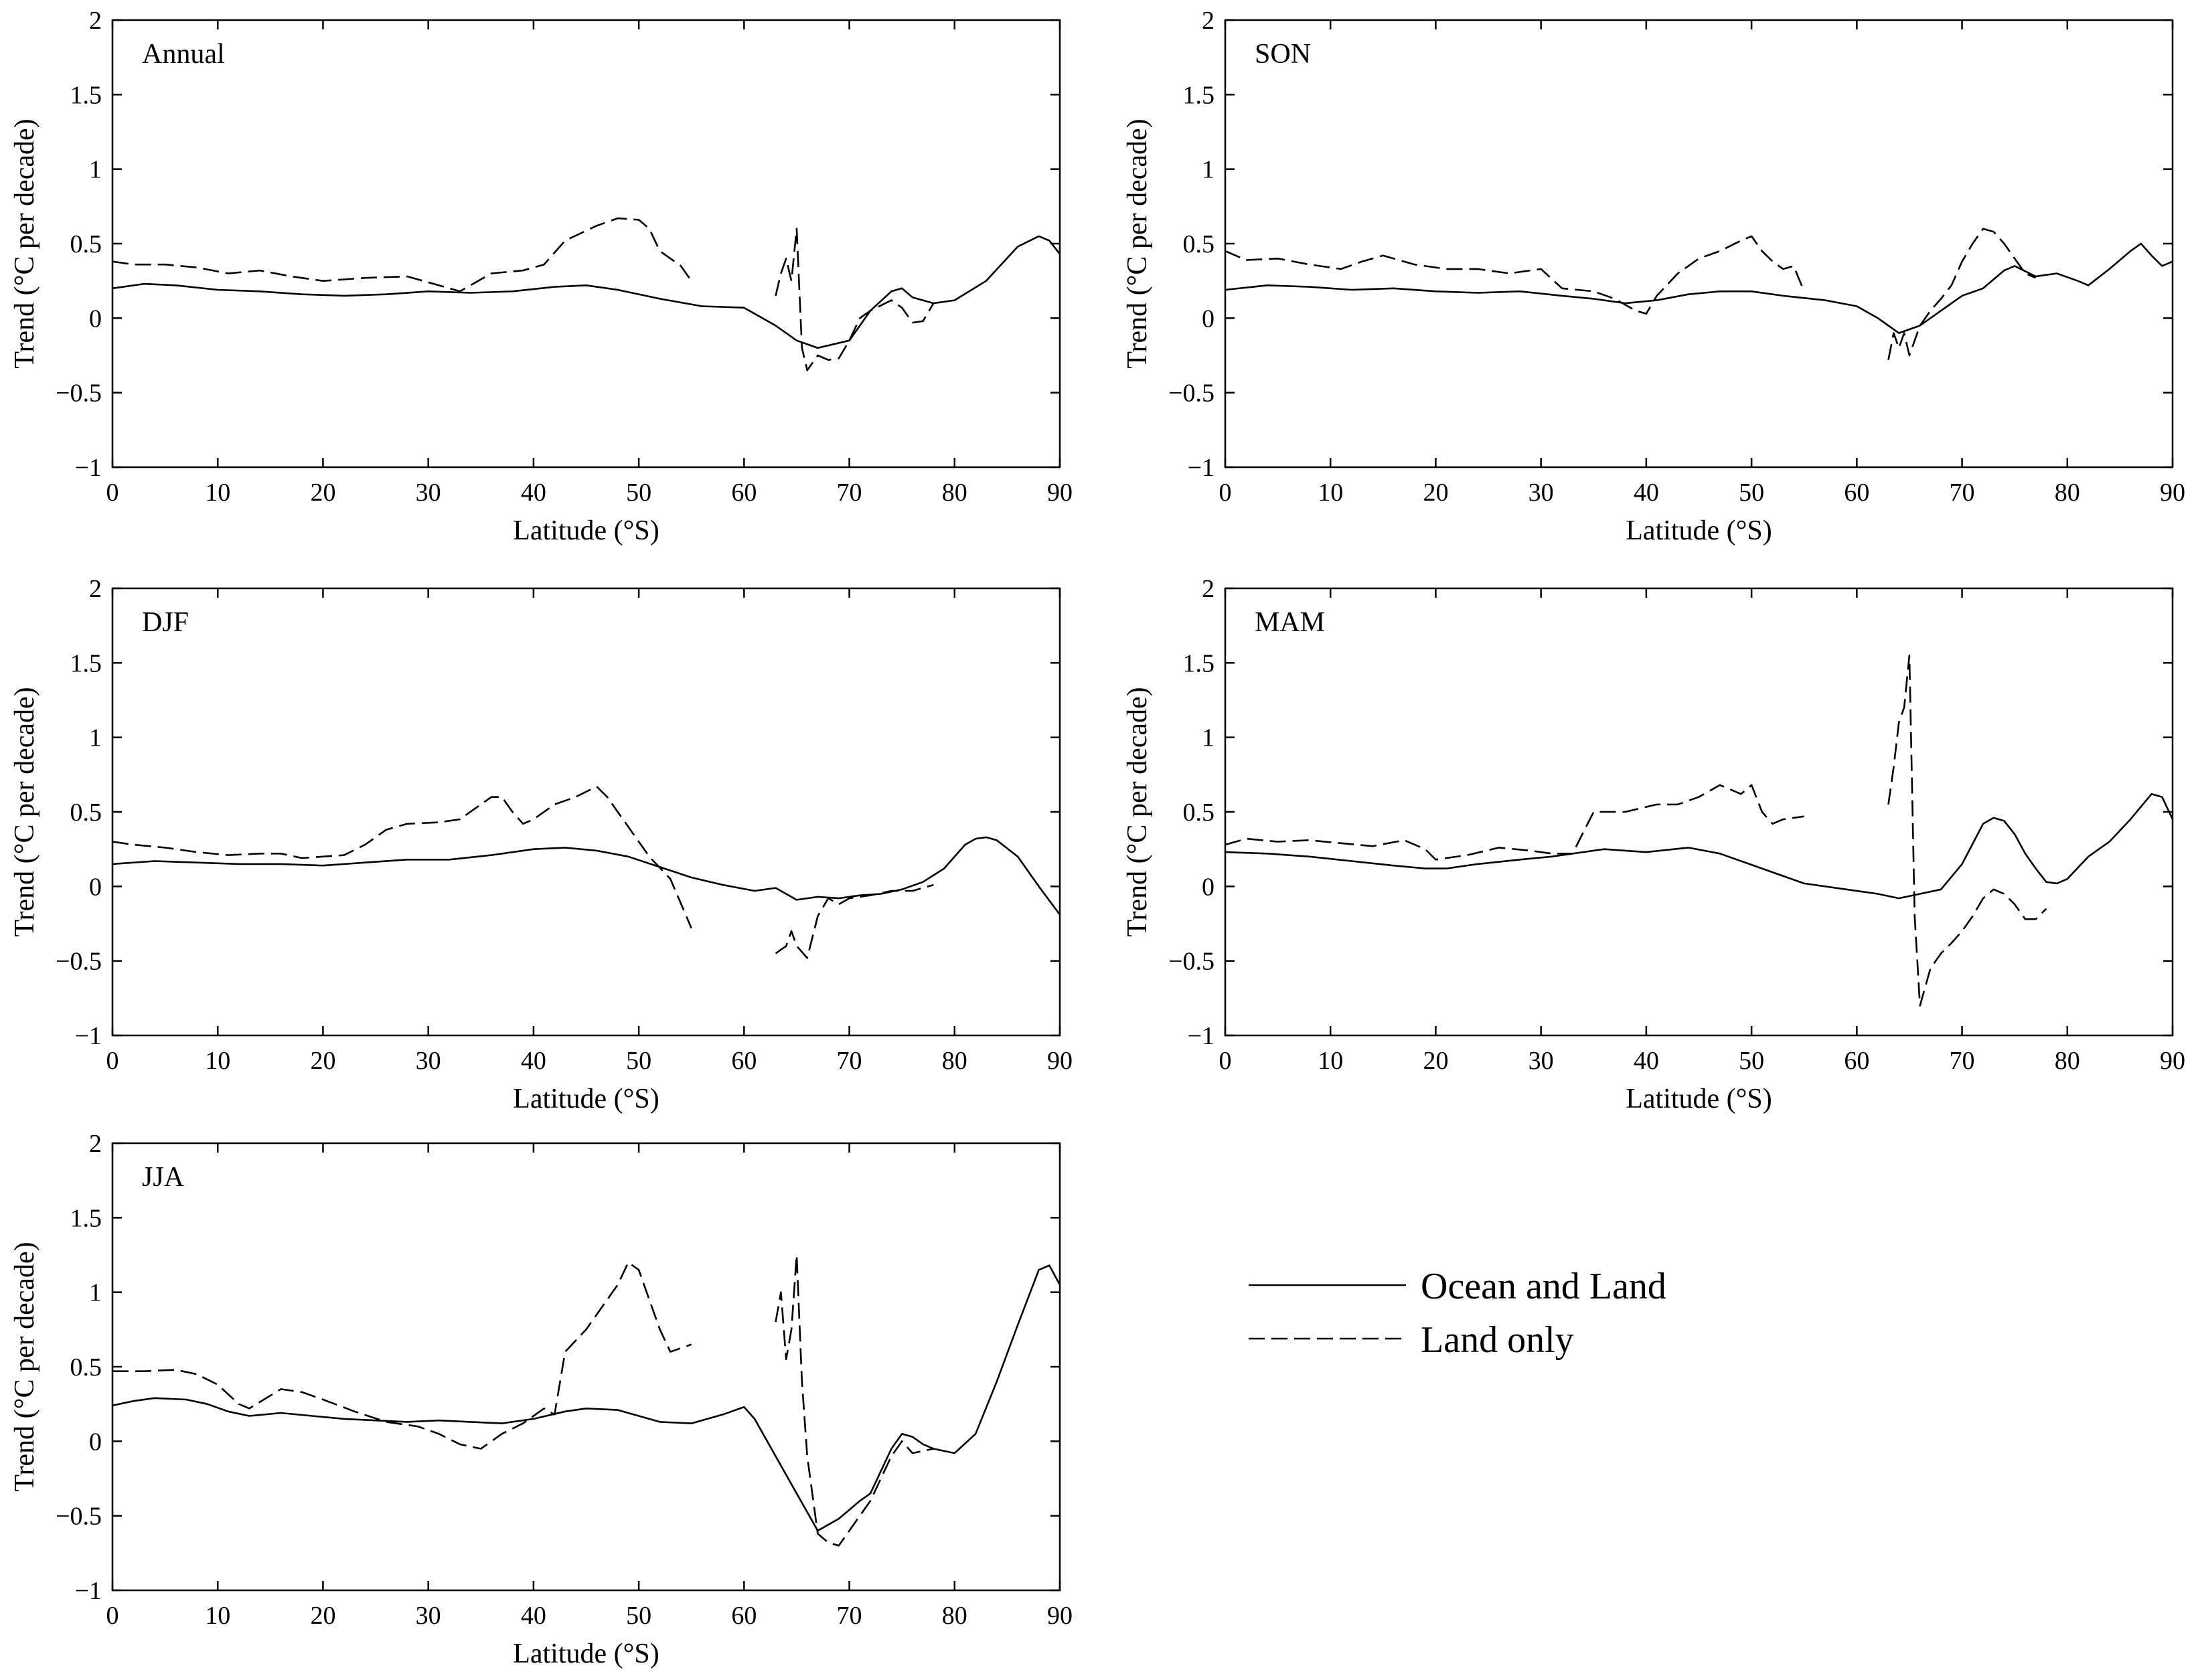 The image size is (2194, 1680). I want to click on legend-label: Ocean and Land, so click(1543, 1286).